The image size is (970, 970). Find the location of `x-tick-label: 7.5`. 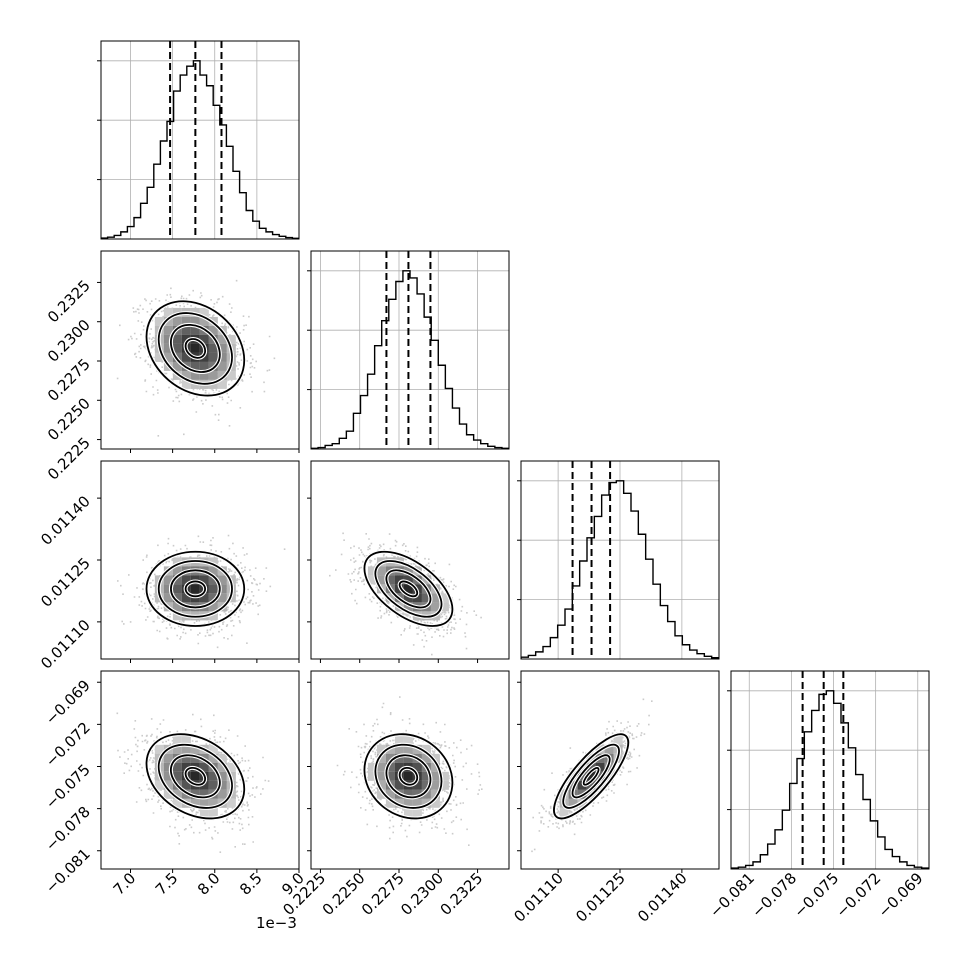

x-tick-label: 7.5 is located at coordinates (167, 884).